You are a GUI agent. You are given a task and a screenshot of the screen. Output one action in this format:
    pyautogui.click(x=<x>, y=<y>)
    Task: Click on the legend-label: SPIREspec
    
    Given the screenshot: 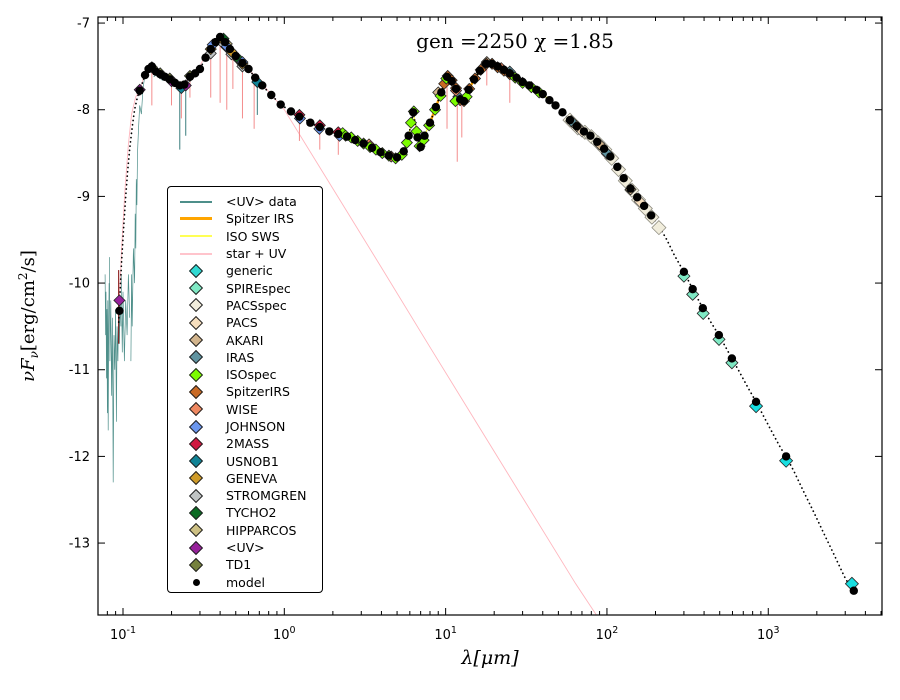 What is the action you would take?
    pyautogui.click(x=258, y=288)
    